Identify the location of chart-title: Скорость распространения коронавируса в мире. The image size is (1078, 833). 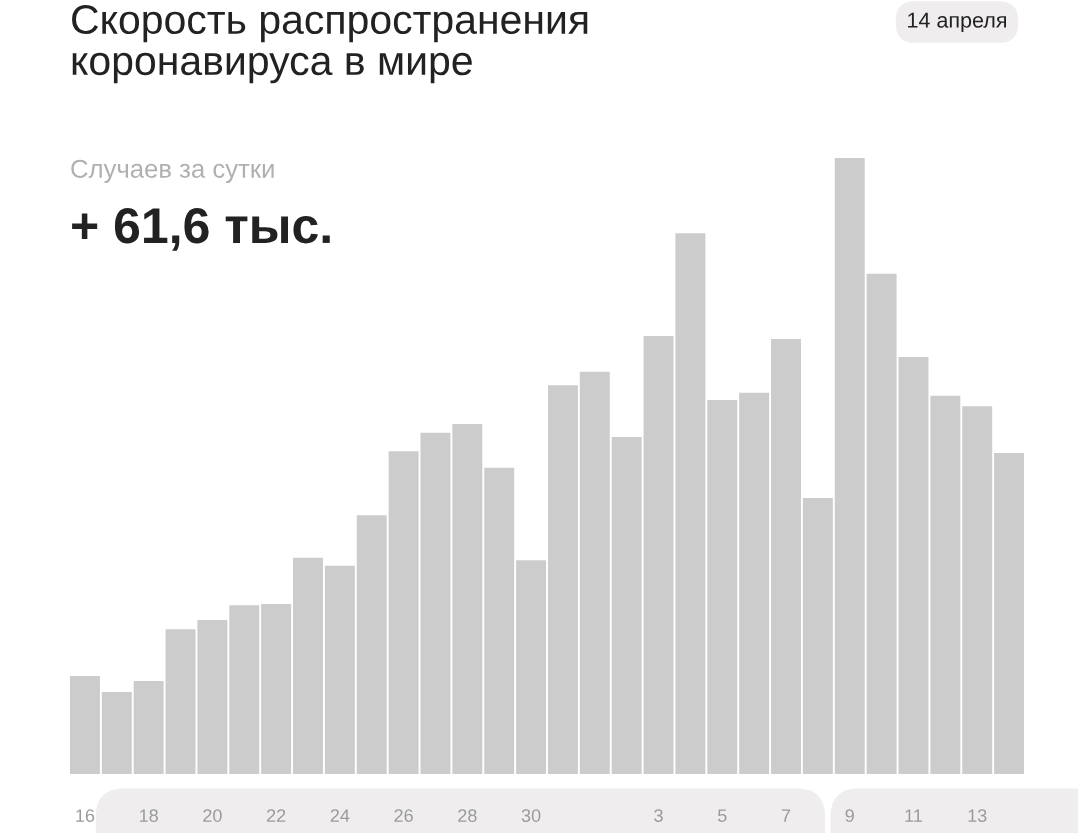
(330, 44).